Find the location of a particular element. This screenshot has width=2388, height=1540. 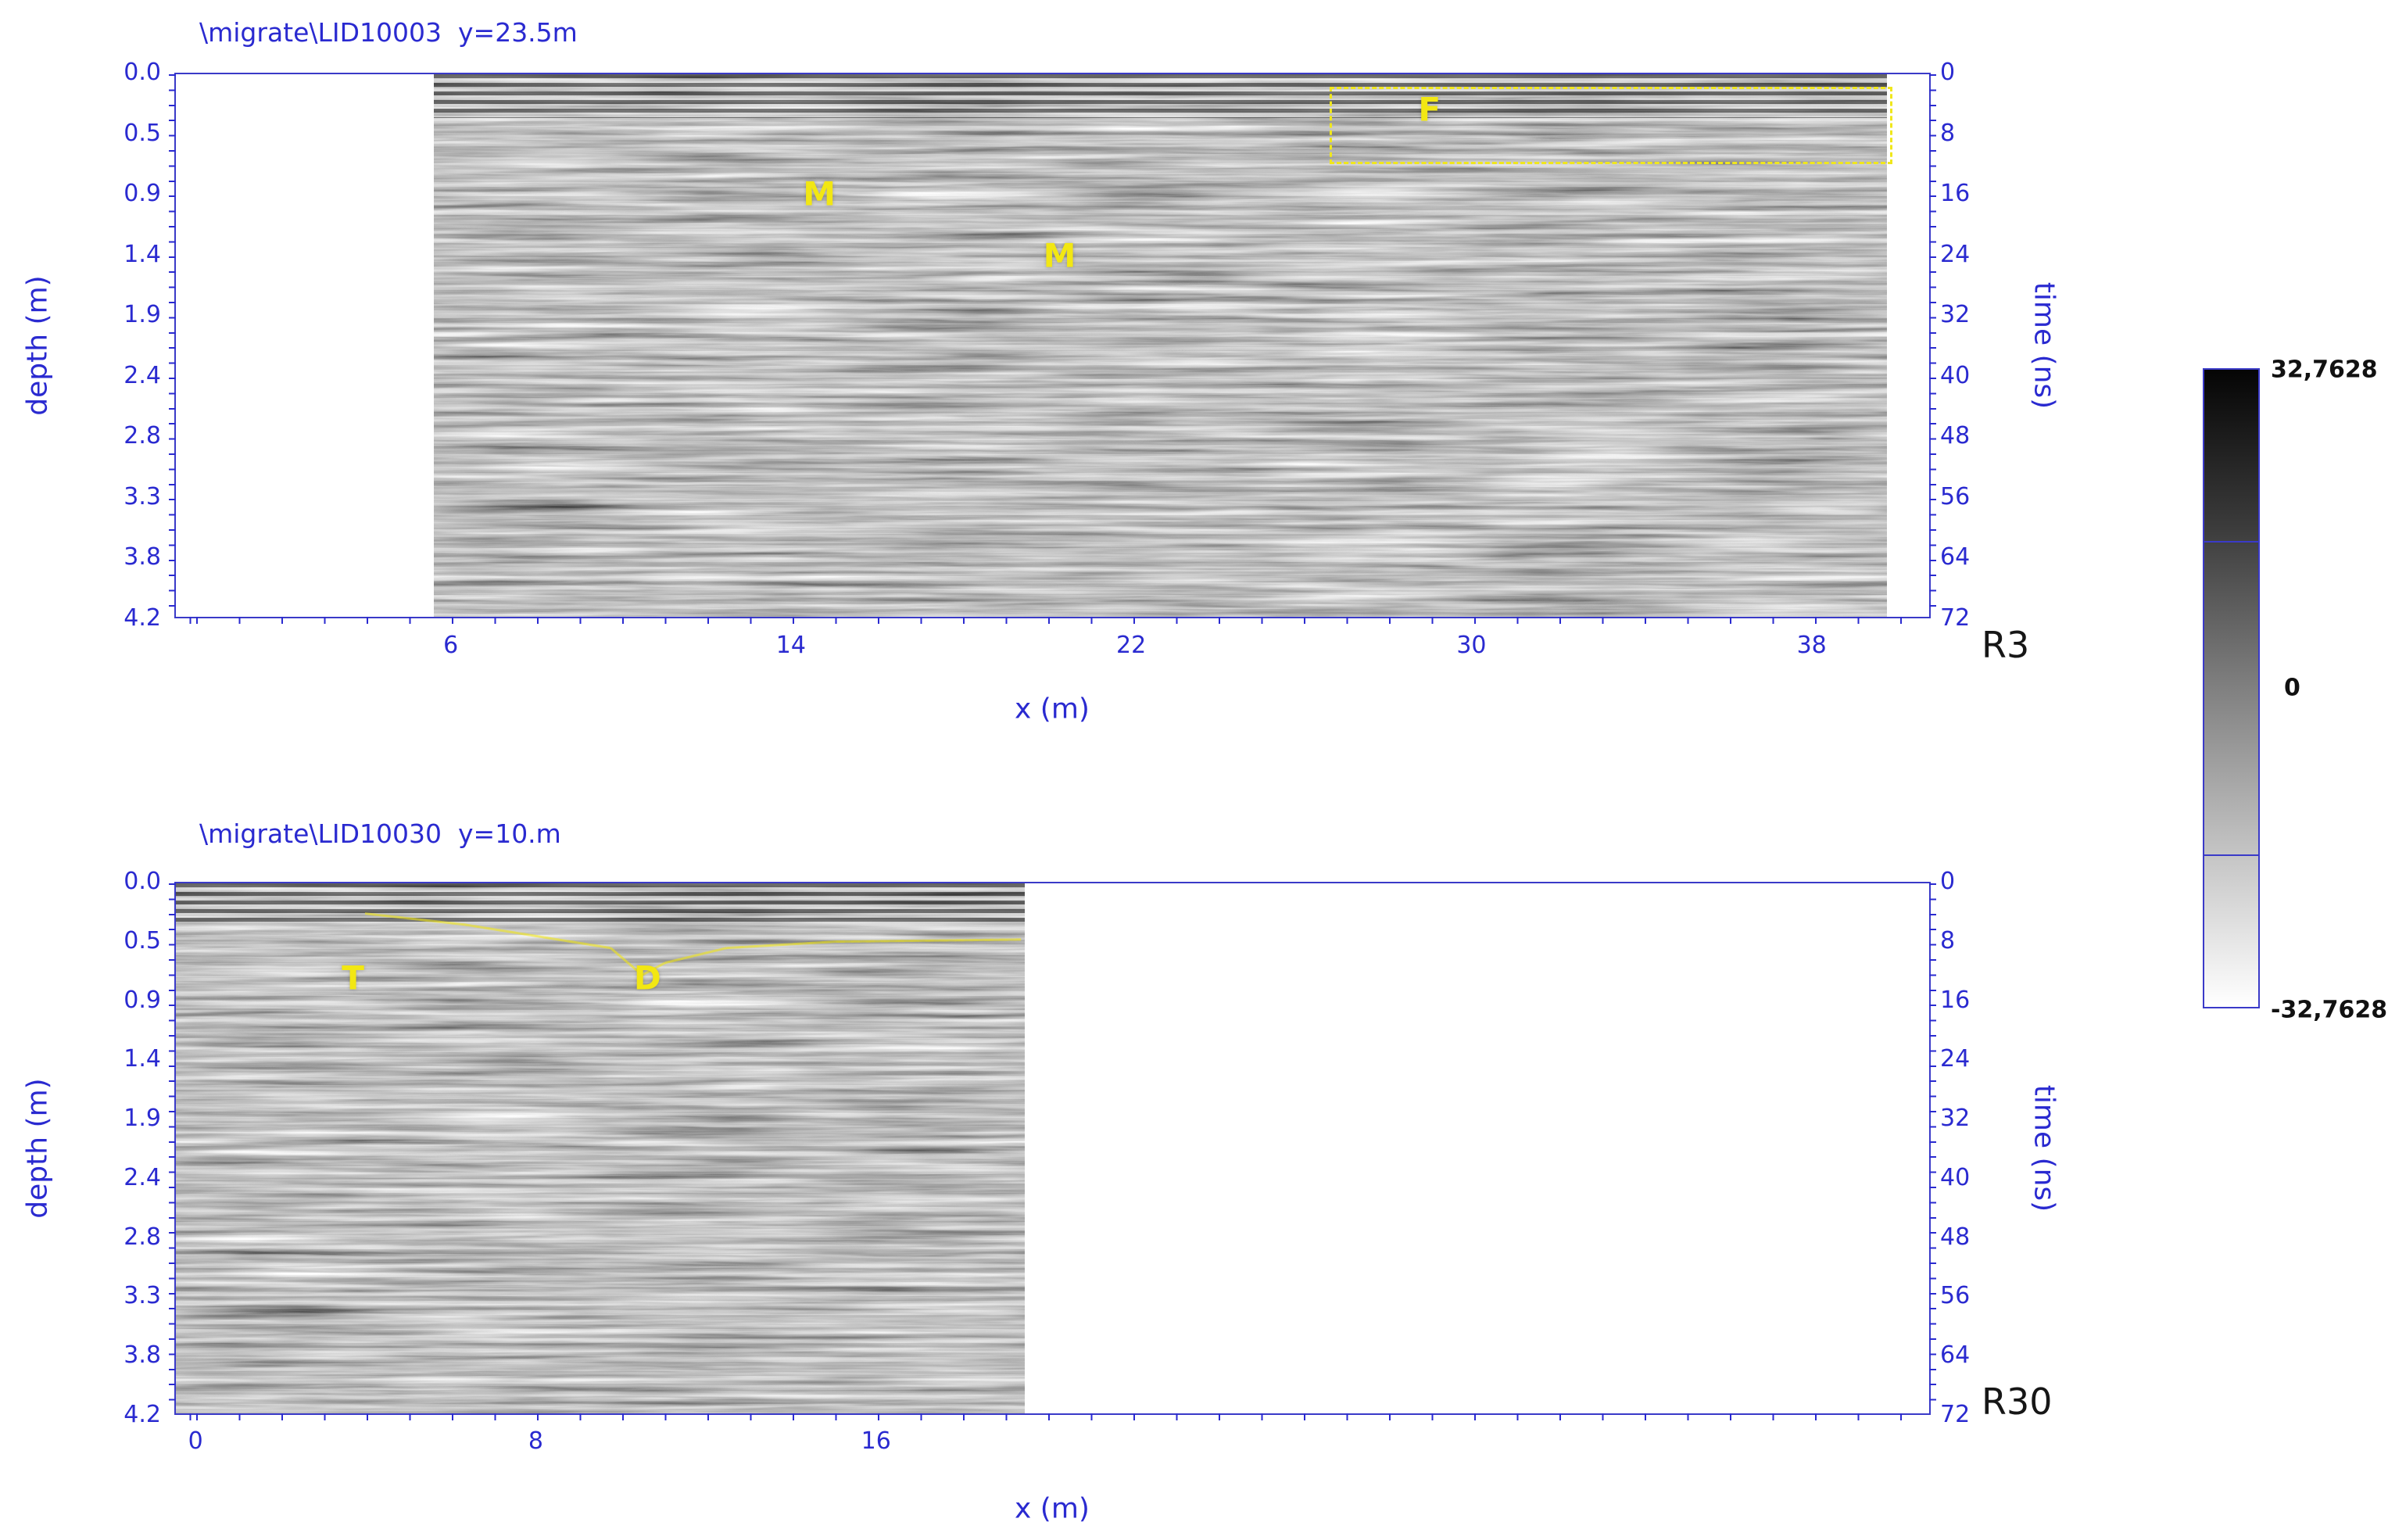

x-tick-label: 30 is located at coordinates (1471, 645).